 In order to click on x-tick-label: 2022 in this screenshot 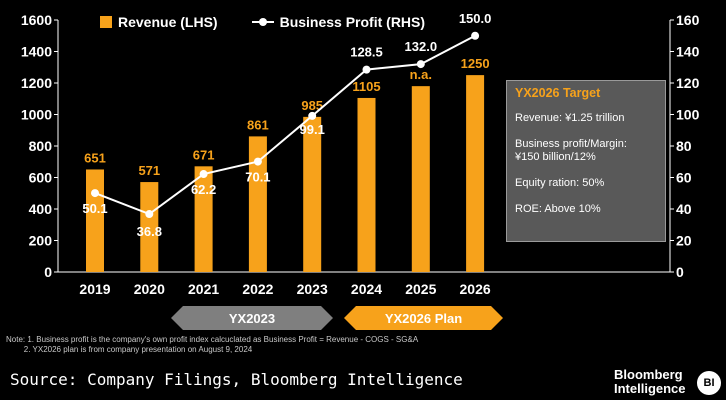, I will do `click(257, 289)`.